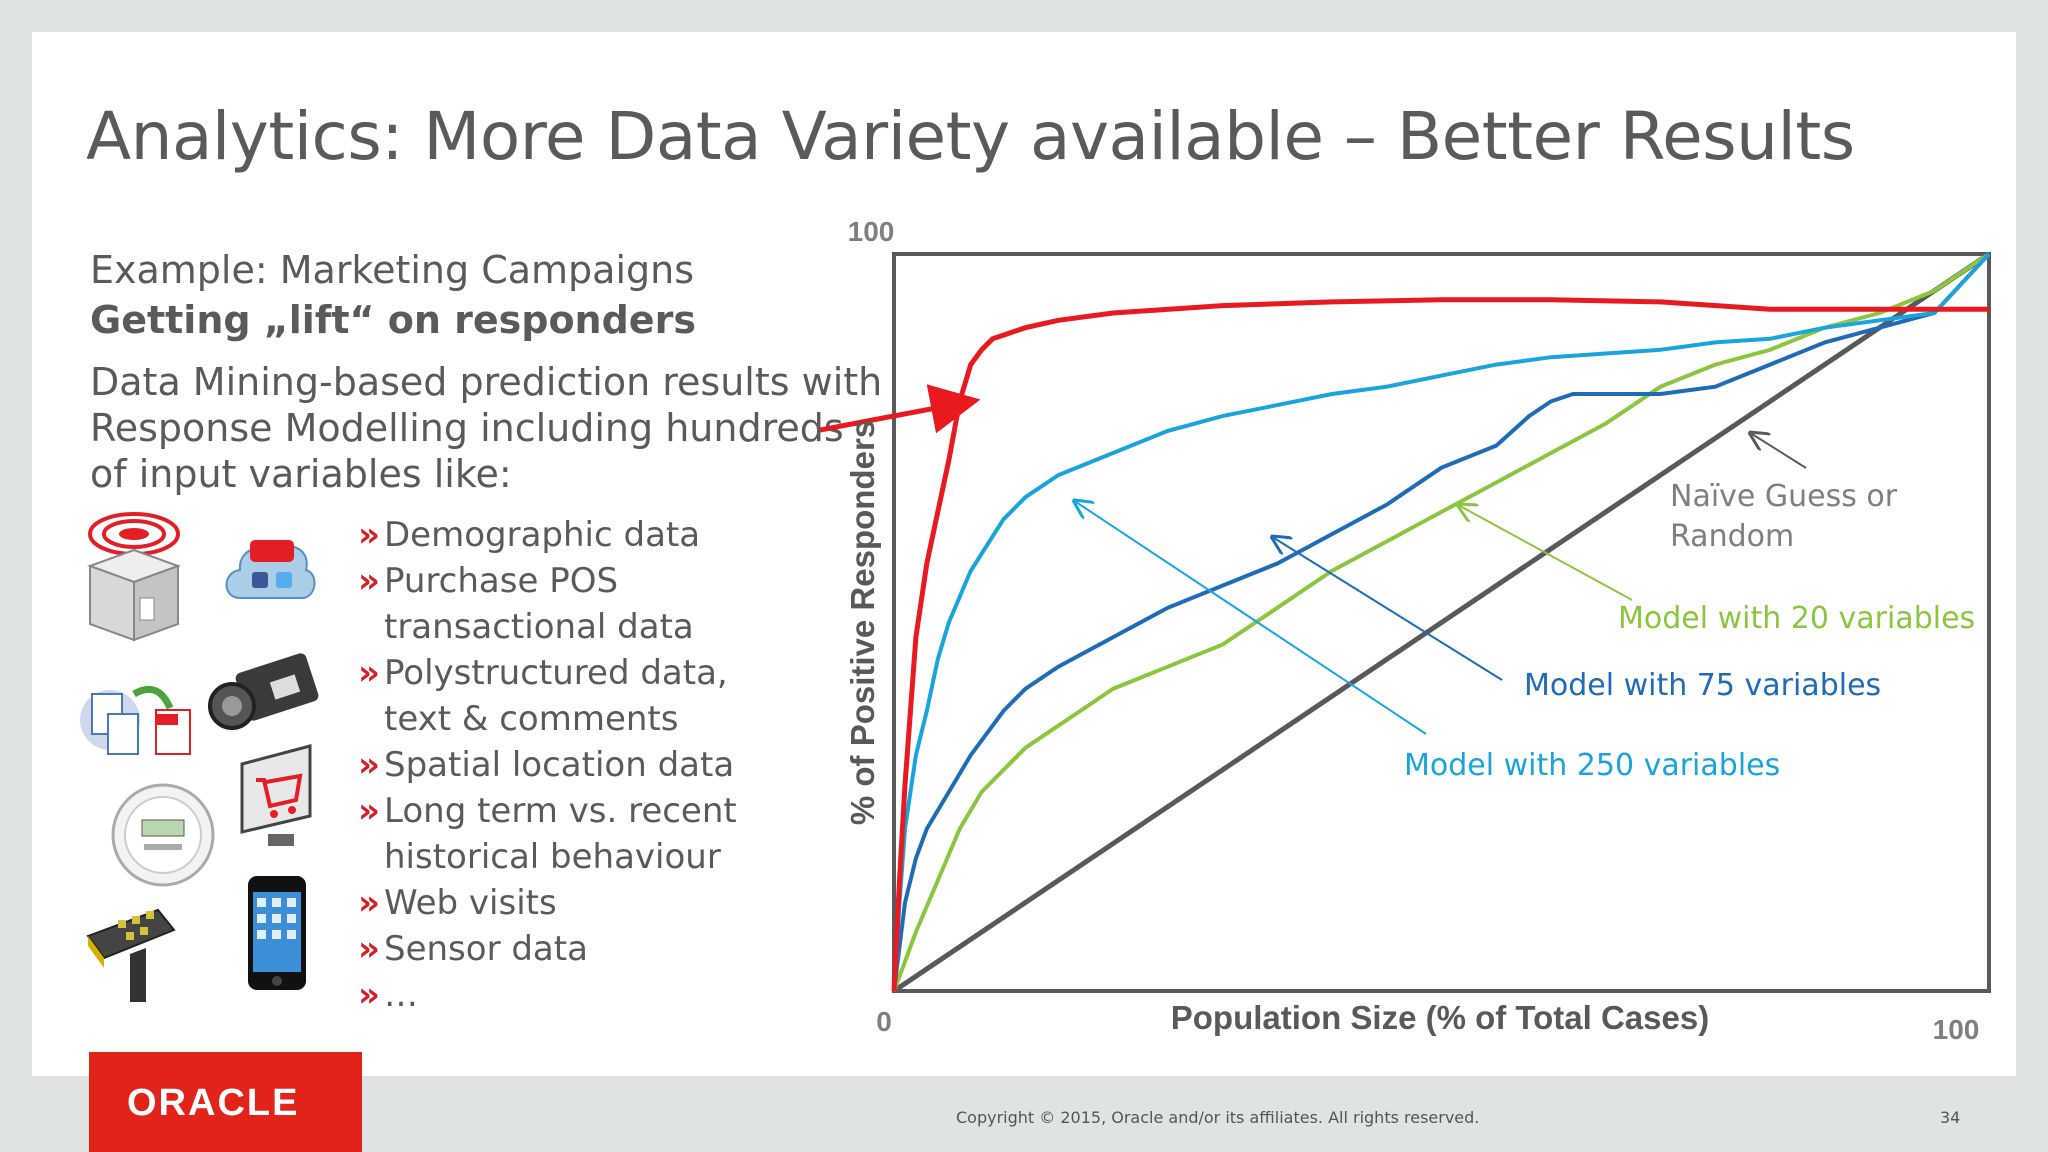  Describe the element at coordinates (1546, 553) in the screenshot. I see `annotation-arrow-20-variables` at that location.